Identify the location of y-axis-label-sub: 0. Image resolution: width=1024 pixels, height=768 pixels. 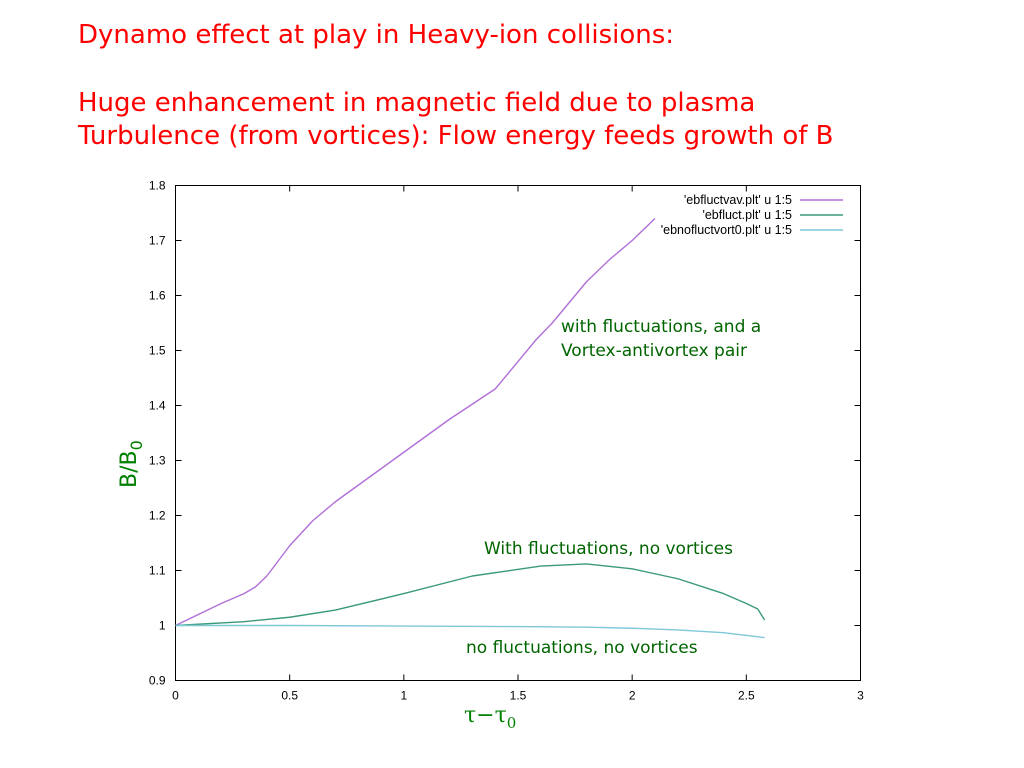
(136, 445).